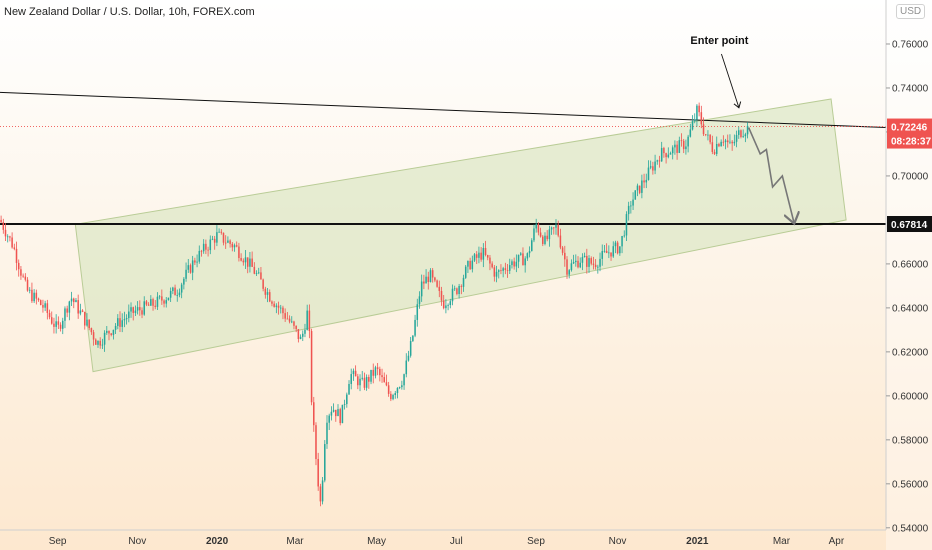 The width and height of the screenshot is (932, 550). What do you see at coordinates (697, 541) in the screenshot?
I see `x-tick-label: 2021` at bounding box center [697, 541].